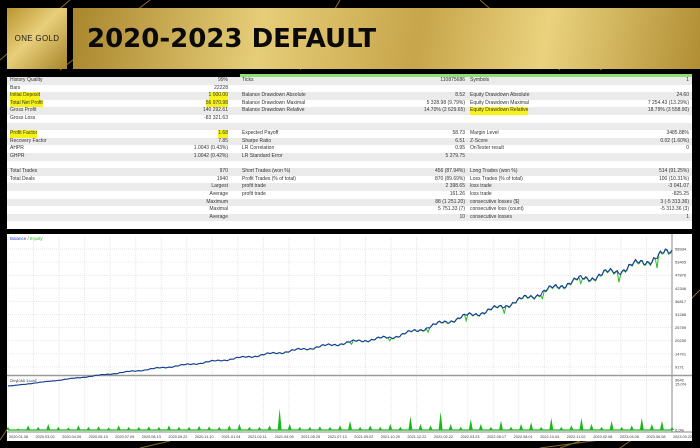 Image resolution: width=700 pixels, height=448 pixels. I want to click on stat-value: 24.60, so click(682, 95).